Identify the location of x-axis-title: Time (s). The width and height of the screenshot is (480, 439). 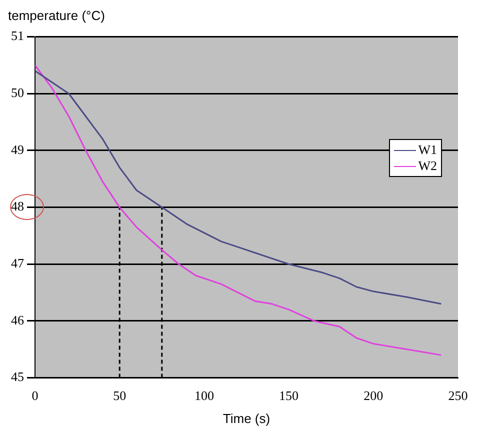
(246, 418).